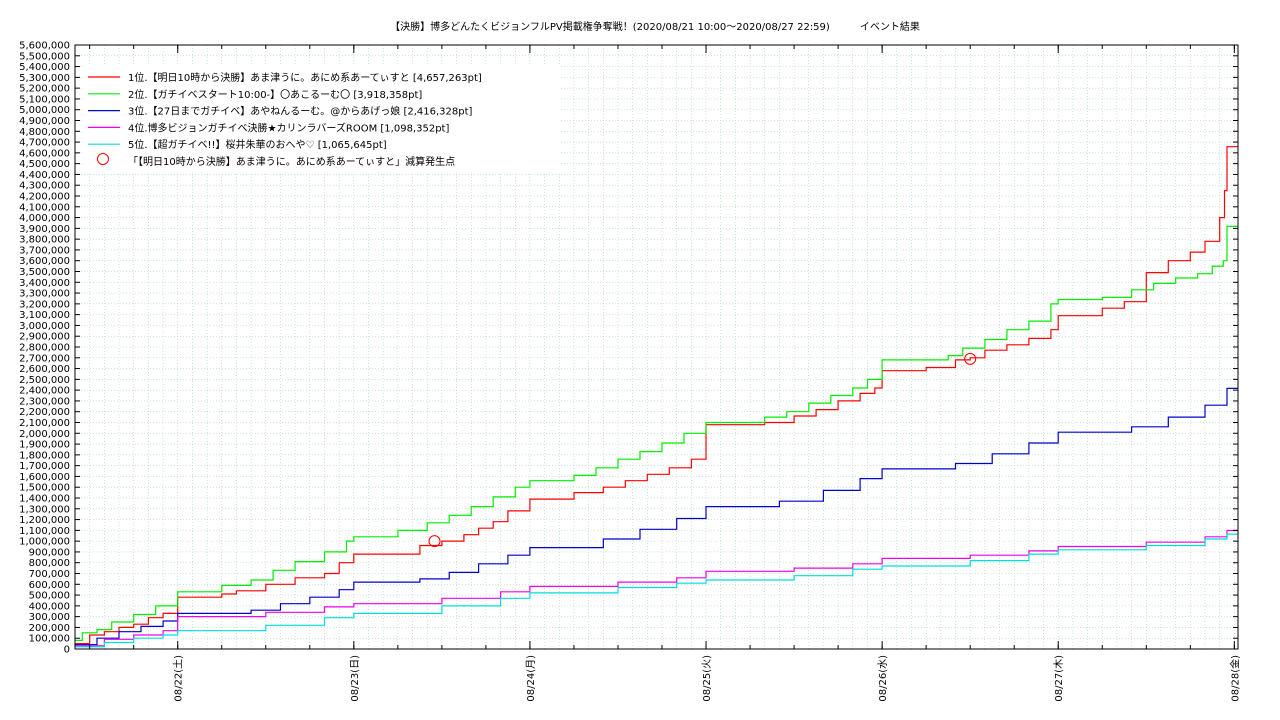 The image size is (1280, 720). I want to click on y-tick-label: 5,500,000, so click(44, 56).